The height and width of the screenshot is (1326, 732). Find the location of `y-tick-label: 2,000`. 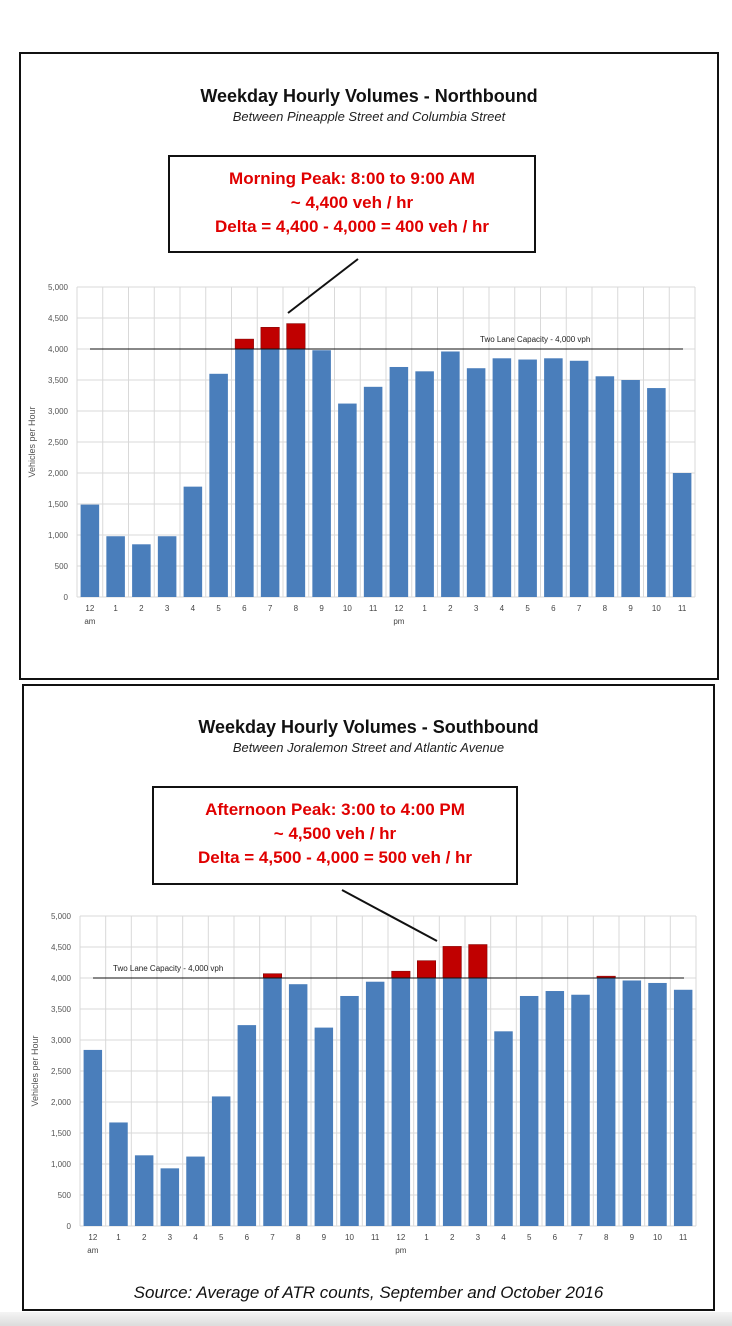

y-tick-label: 2,000 is located at coordinates (58, 473).